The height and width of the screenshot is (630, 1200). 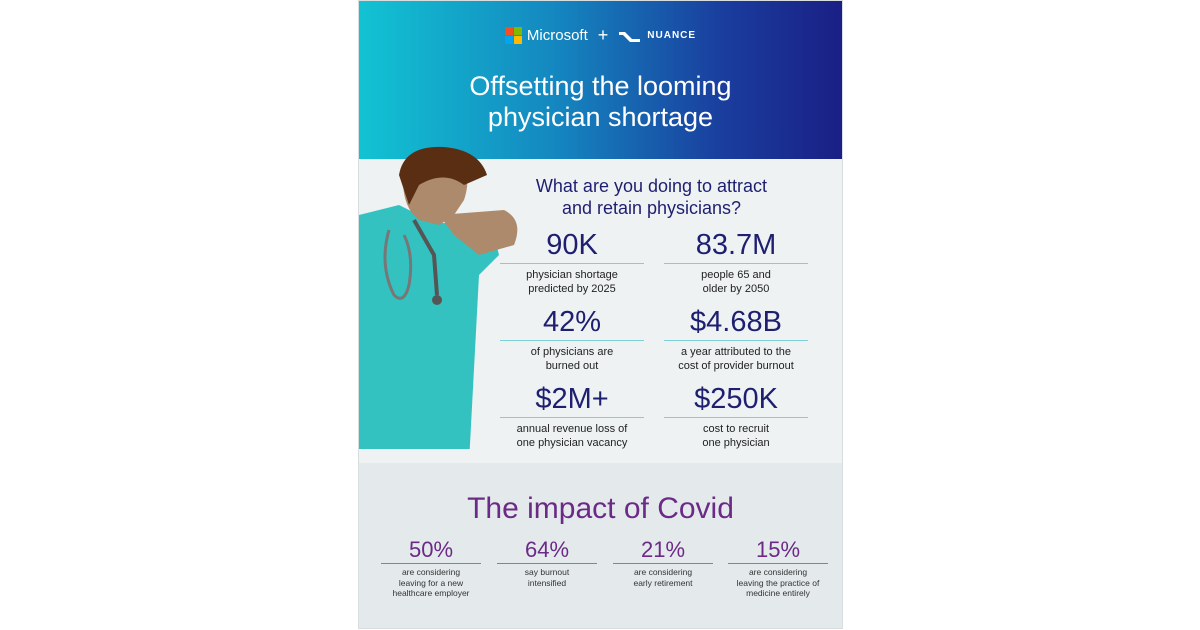 I want to click on microsoft-logo: Microsoft, so click(x=546, y=35).